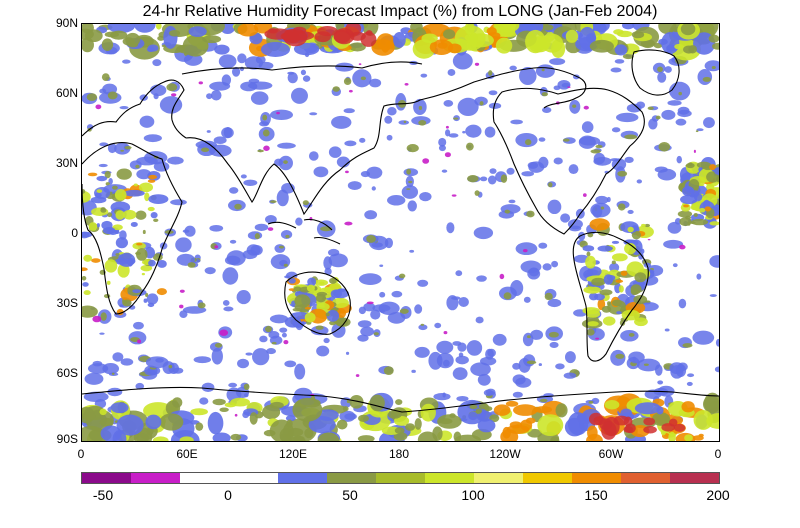  I want to click on lat-label-30n: 30N, so click(66, 163).